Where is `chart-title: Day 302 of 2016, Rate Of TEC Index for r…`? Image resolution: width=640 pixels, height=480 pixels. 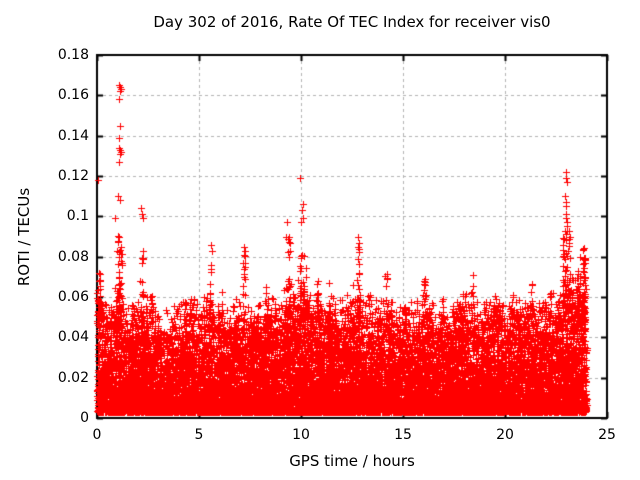
chart-title: Day 302 of 2016, Rate Of TEC Index for r… is located at coordinates (352, 22).